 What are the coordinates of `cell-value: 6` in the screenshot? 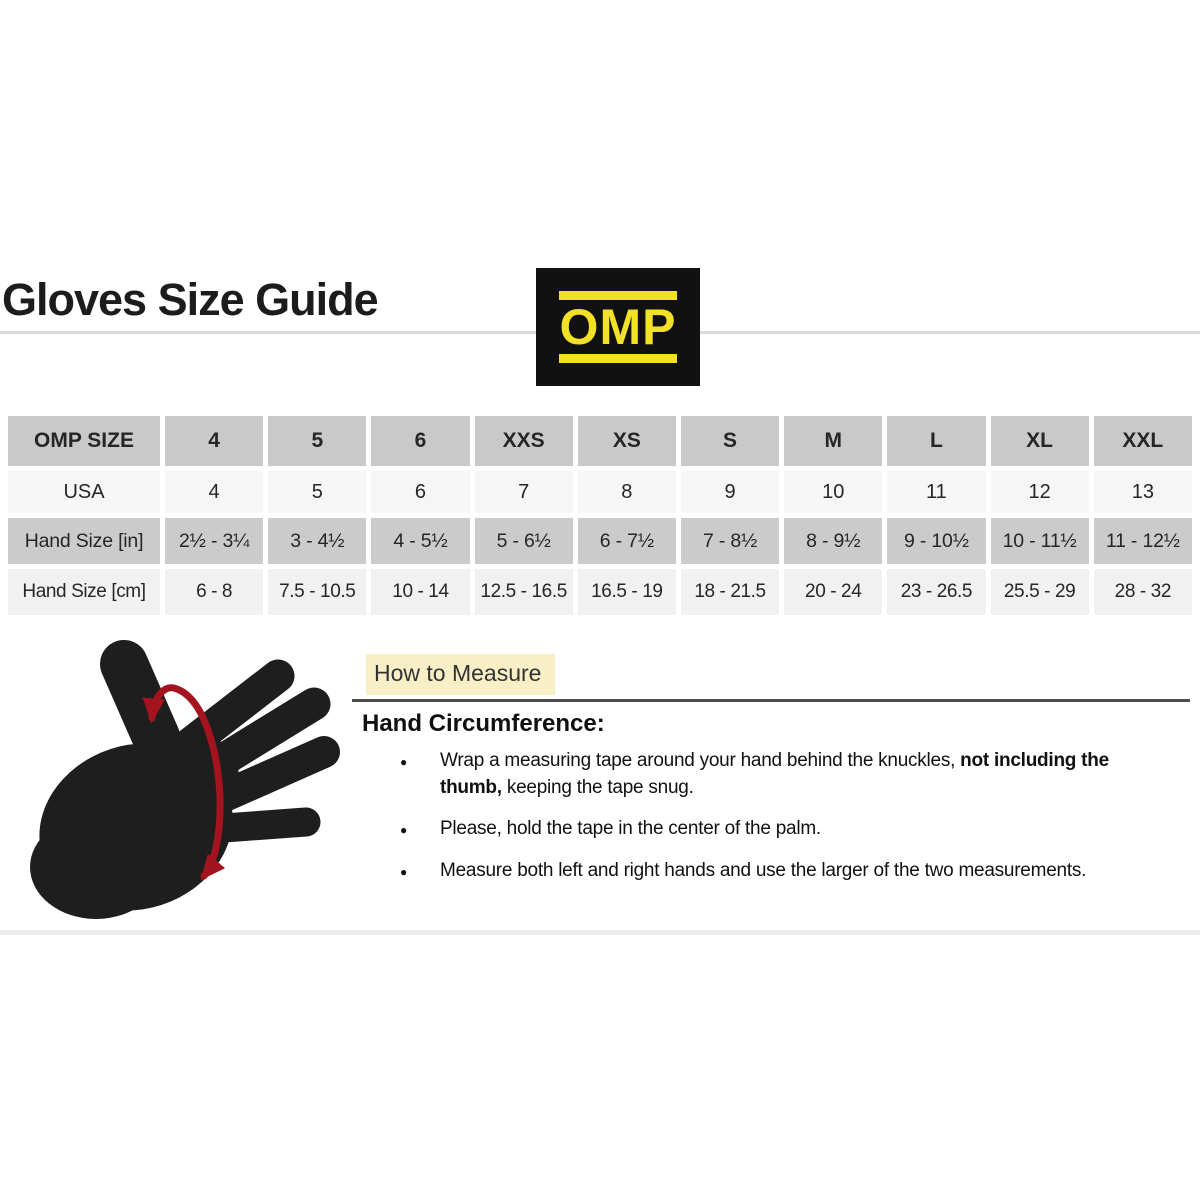 It's located at (420, 492).